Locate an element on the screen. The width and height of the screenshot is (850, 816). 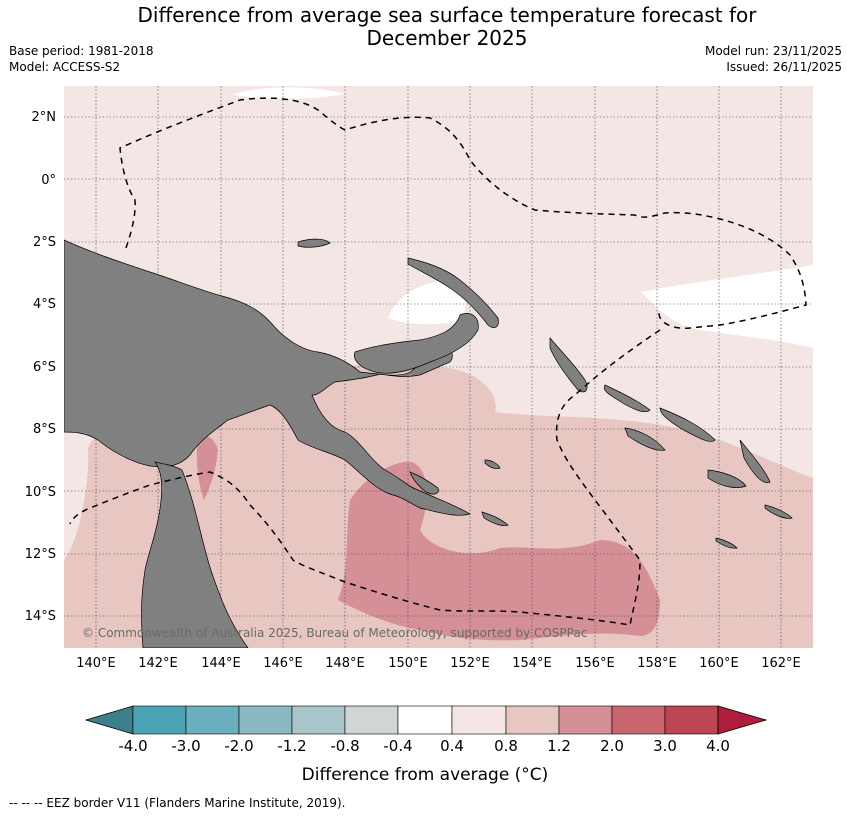
anomaly-band-1.2-2.0-torres is located at coordinates (207, 468).